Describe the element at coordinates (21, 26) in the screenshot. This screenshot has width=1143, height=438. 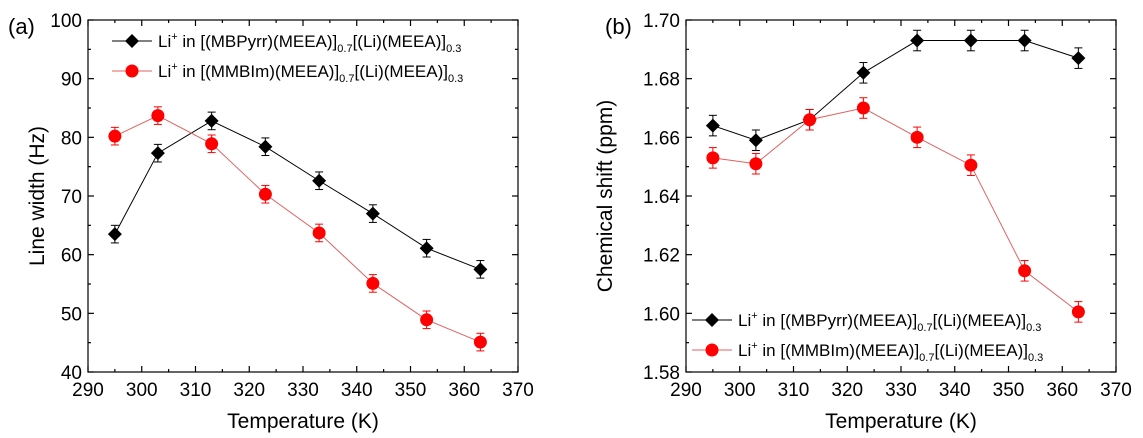
I see `panel-label: (a)` at that location.